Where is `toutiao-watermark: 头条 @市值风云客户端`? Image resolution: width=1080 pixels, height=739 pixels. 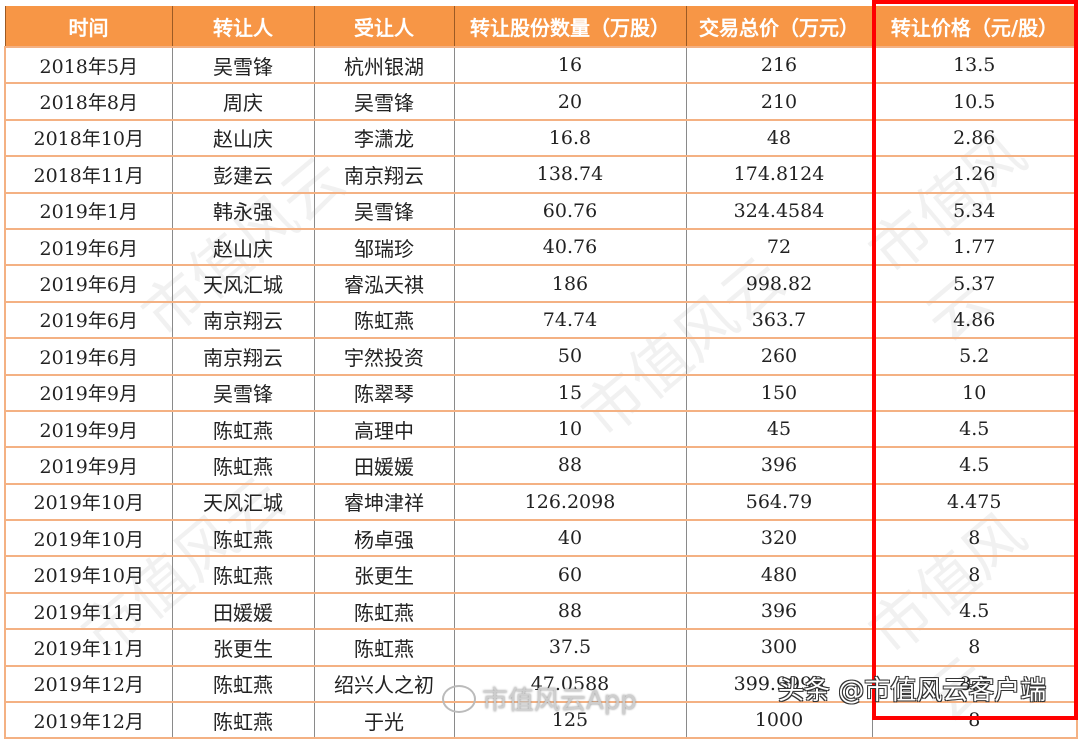 toutiao-watermark: 头条 @市值风云客户端 is located at coordinates (912, 691).